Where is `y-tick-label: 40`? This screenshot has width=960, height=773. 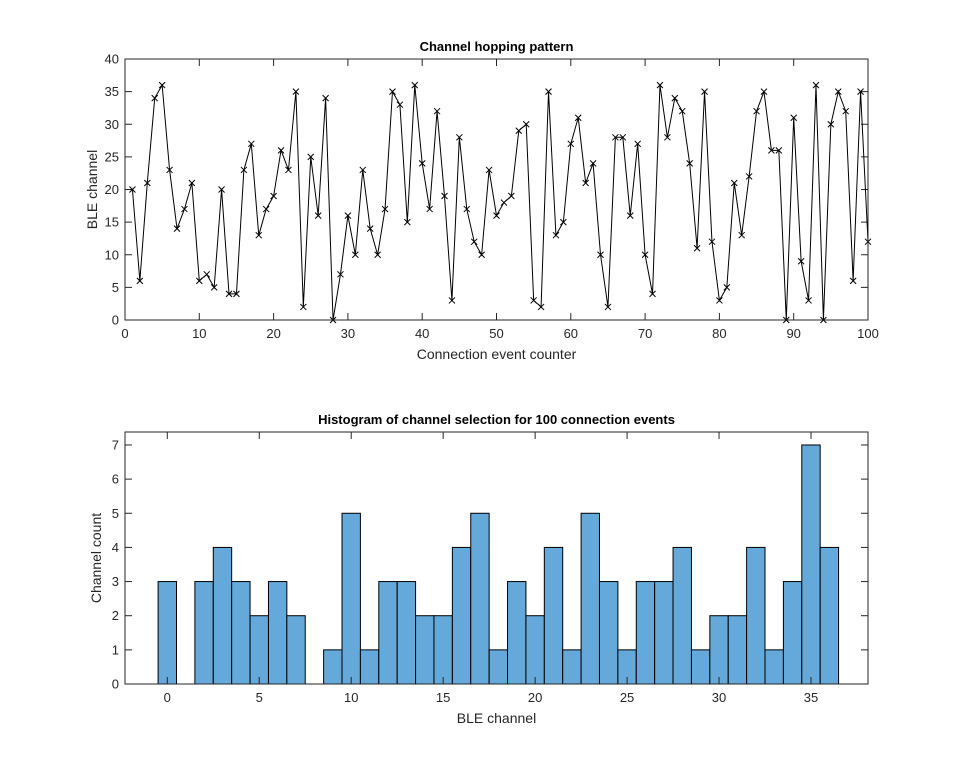
y-tick-label: 40 is located at coordinates (112, 59).